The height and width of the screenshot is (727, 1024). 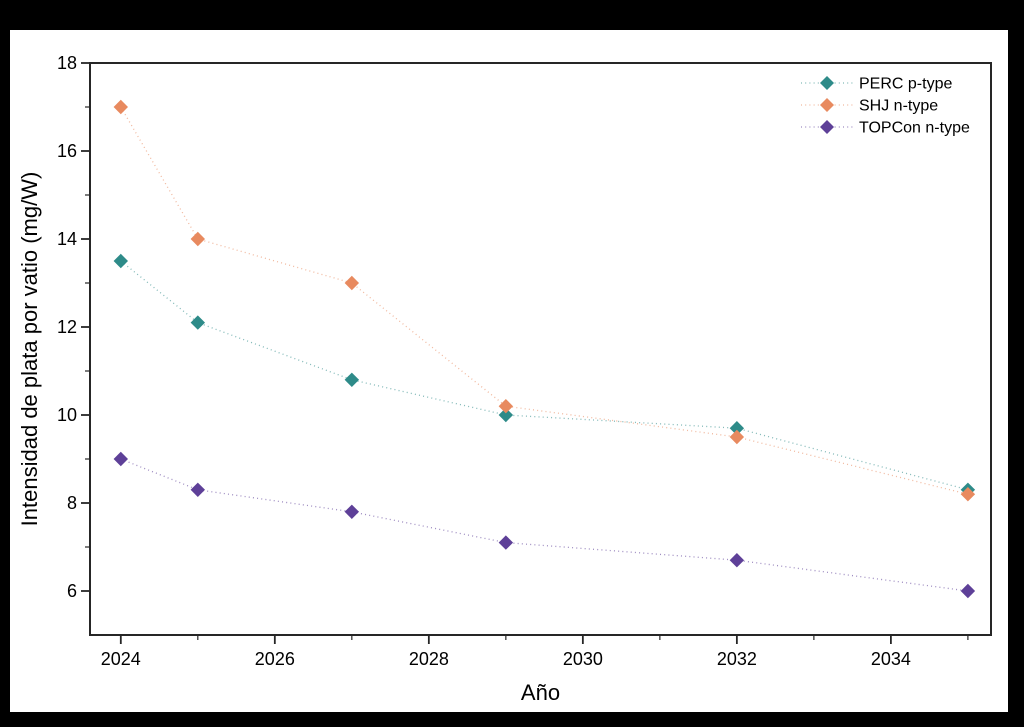 I want to click on y-tick-label: 6, so click(x=72, y=591).